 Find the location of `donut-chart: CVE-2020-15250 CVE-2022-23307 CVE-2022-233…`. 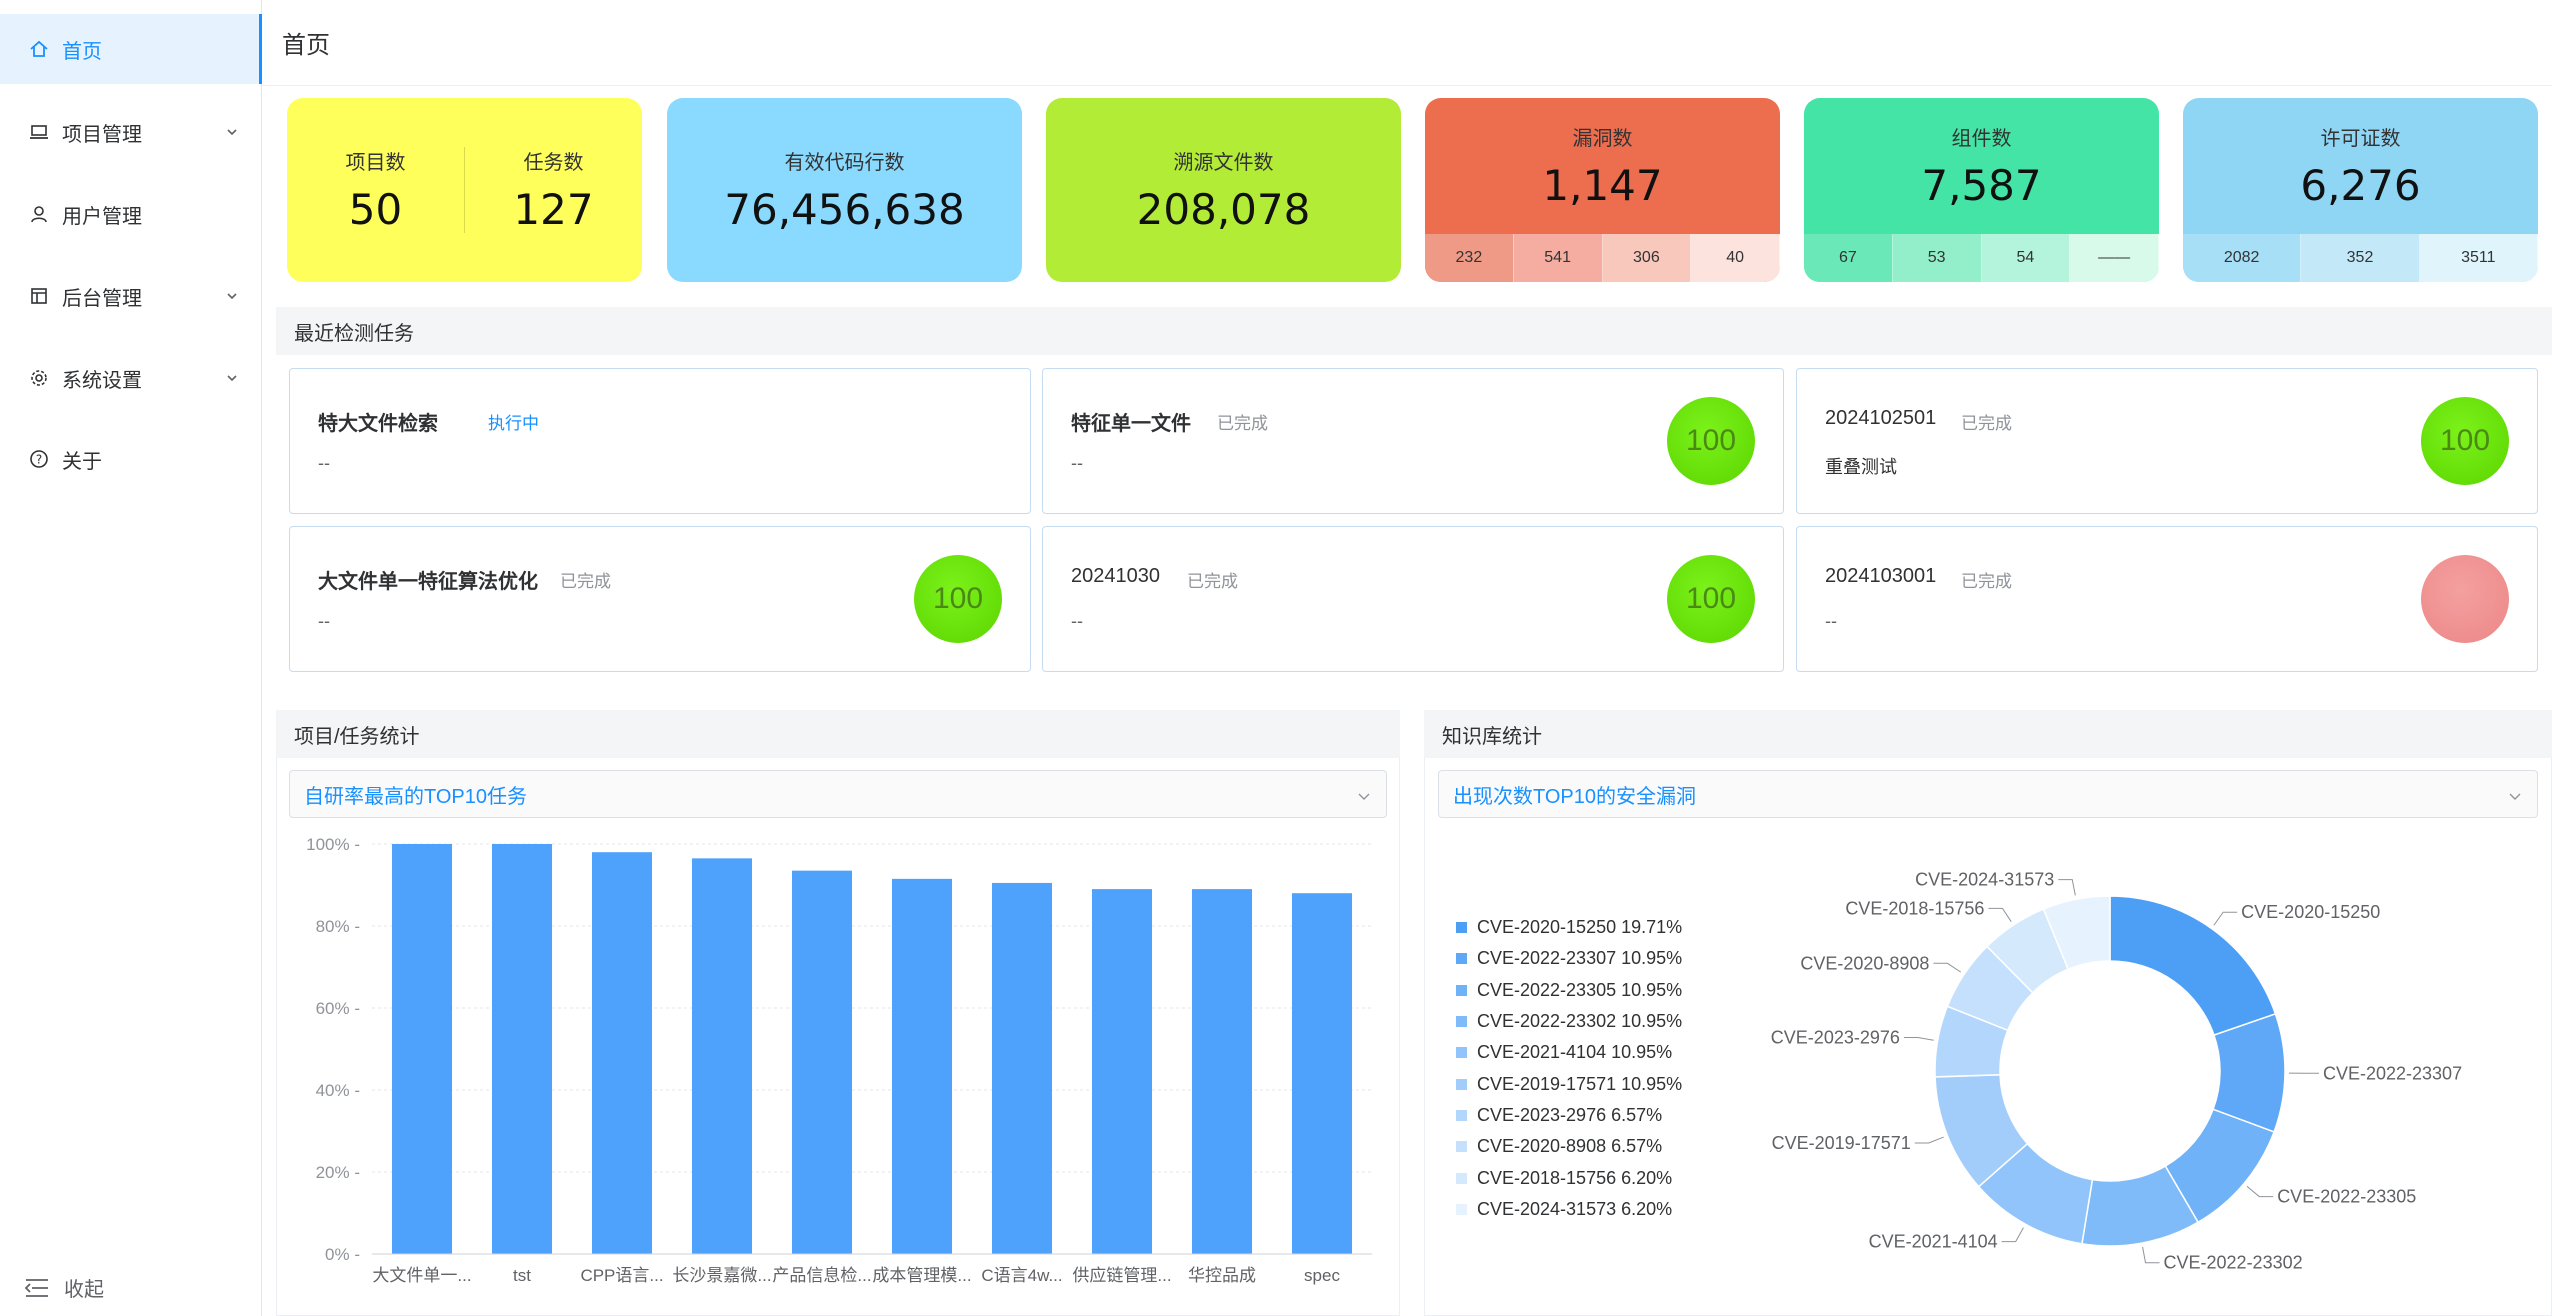

donut-chart: CVE-2020-15250 CVE-2022-23307 CVE-2022-233… is located at coordinates (2116, 1071).